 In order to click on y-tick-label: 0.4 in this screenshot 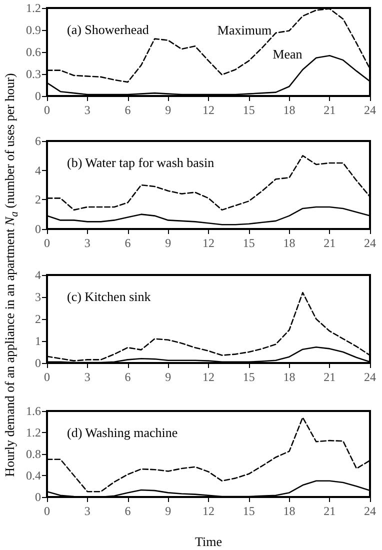, I will do `click(33, 475)`.